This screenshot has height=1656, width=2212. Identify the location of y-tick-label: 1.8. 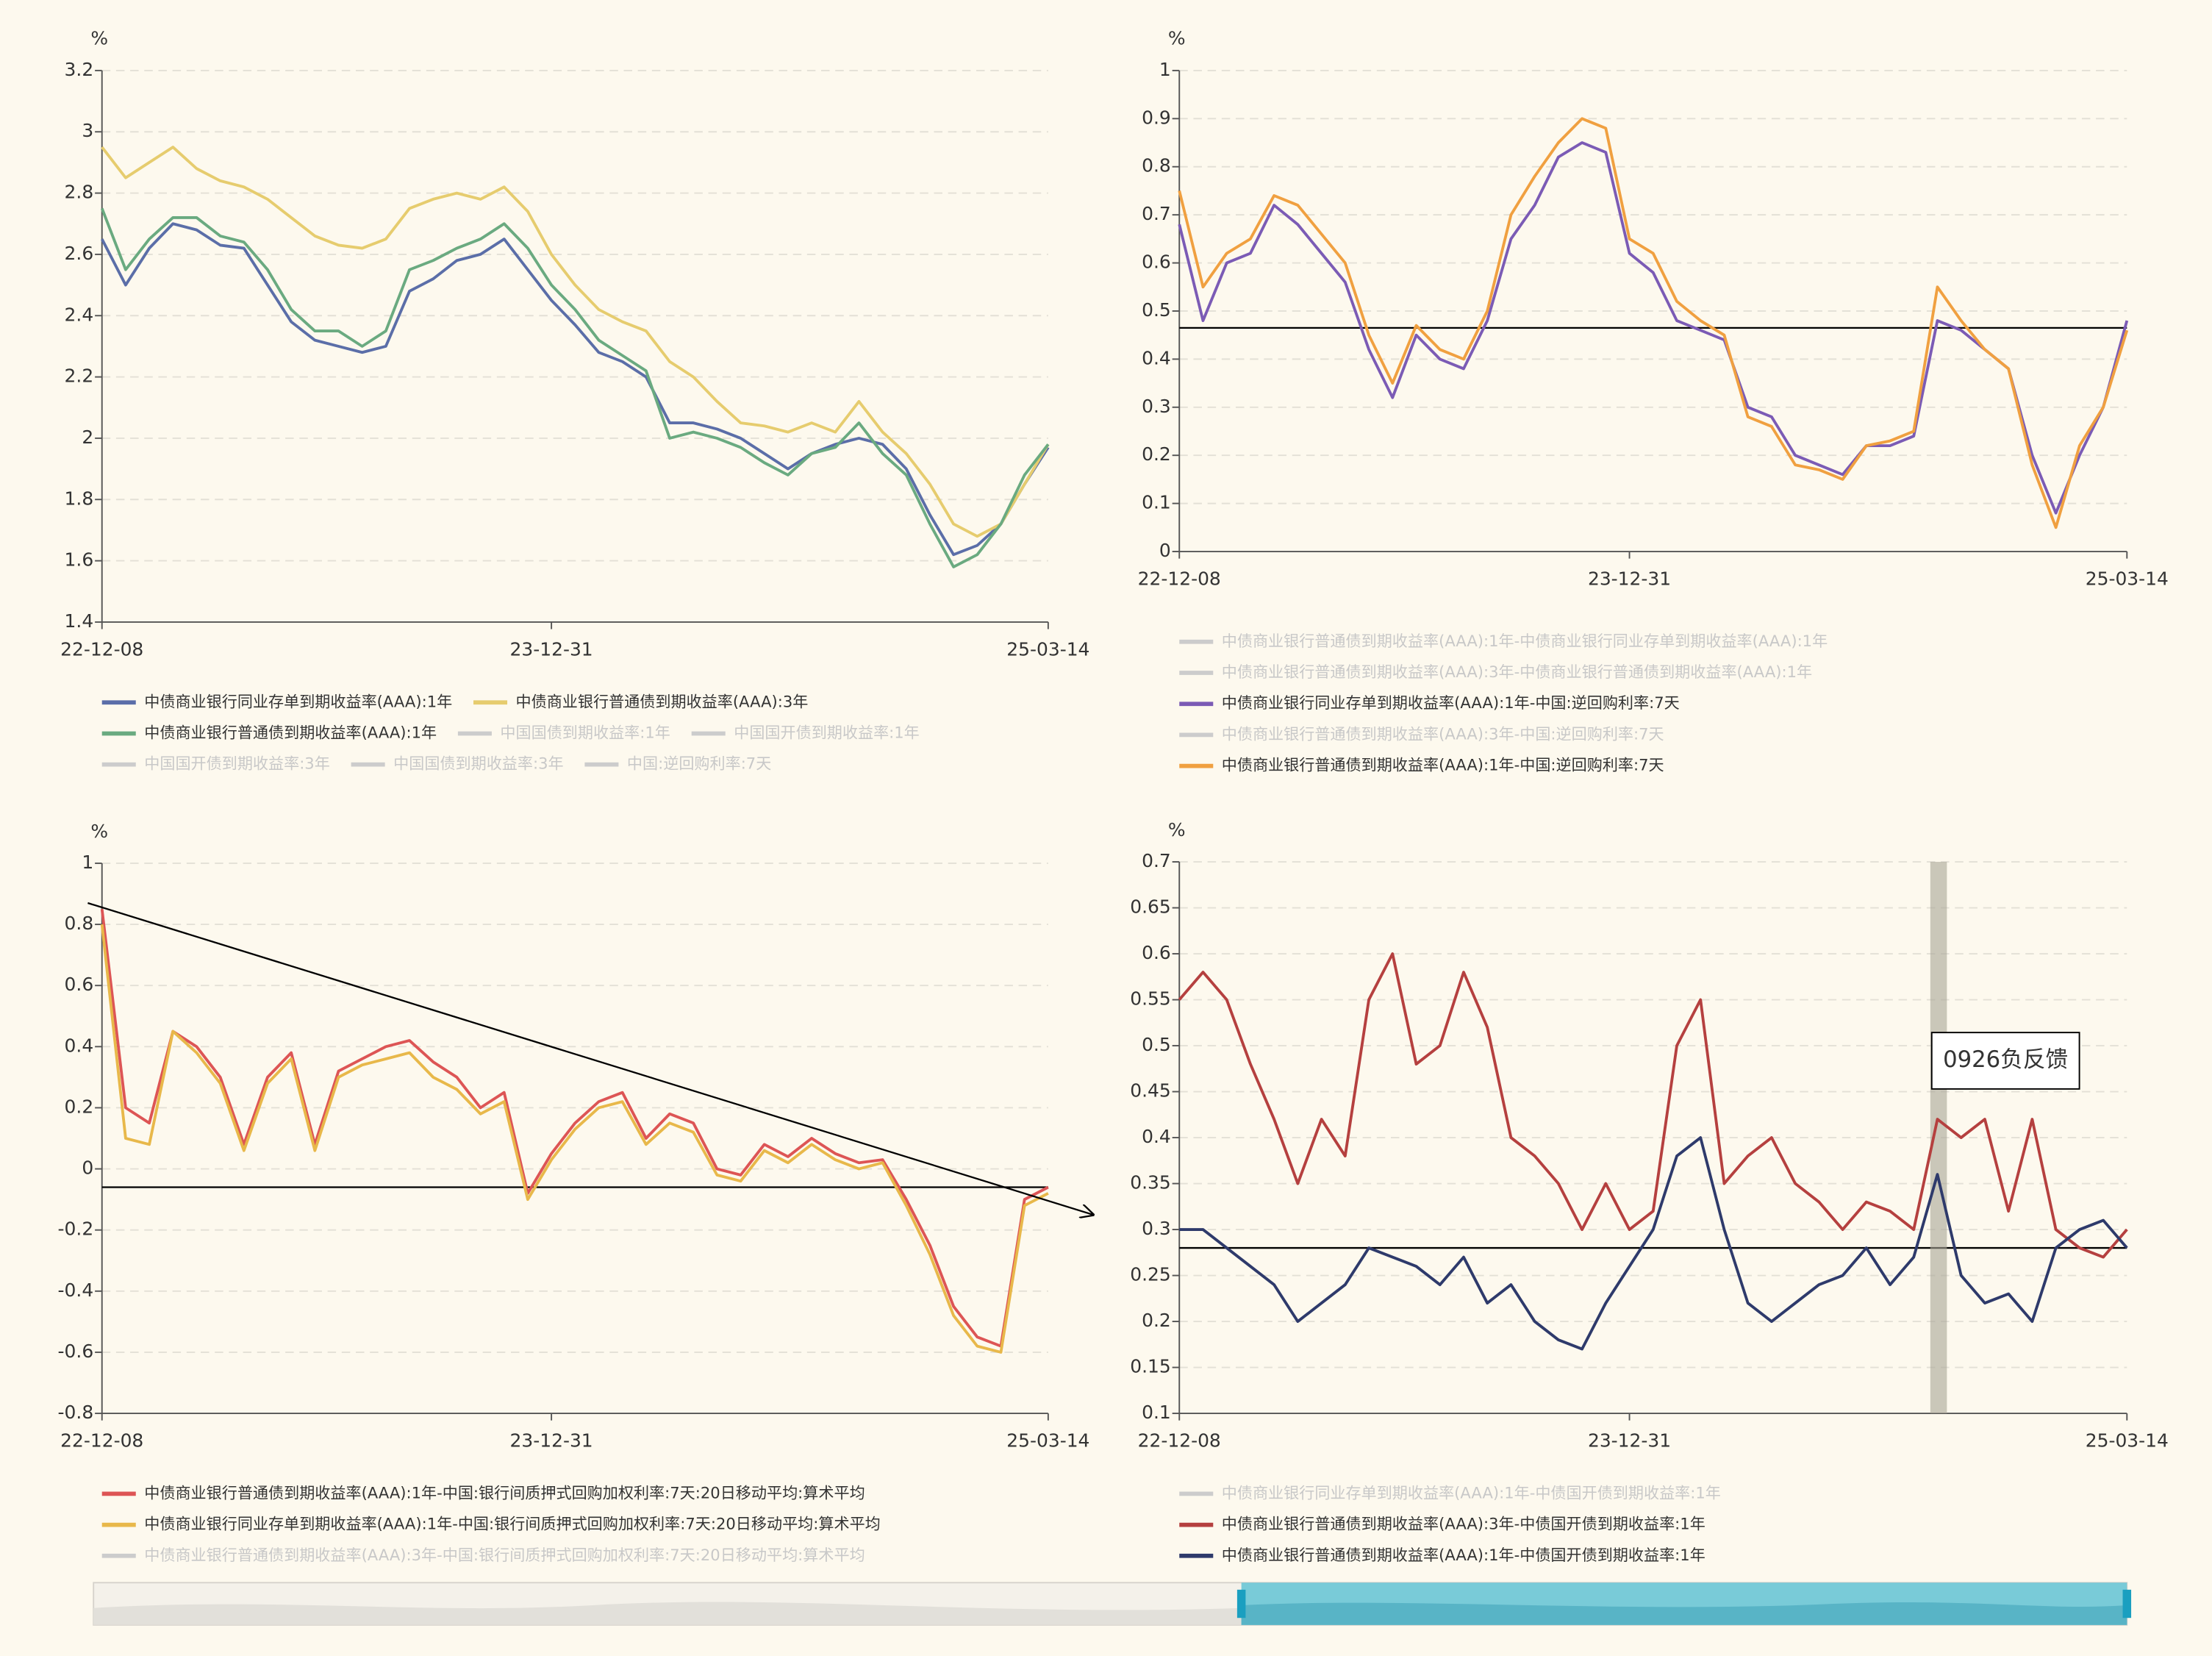
(79, 498).